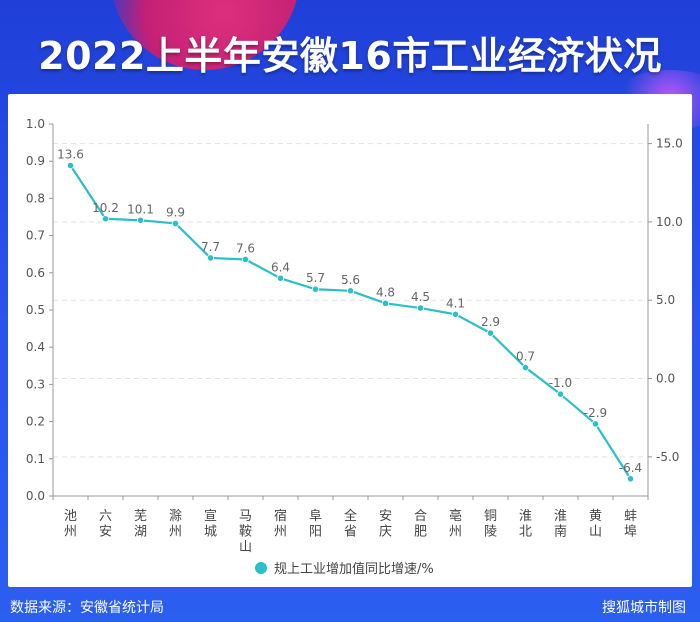 This screenshot has height=622, width=700. What do you see at coordinates (140, 516) in the screenshot?
I see `x-tick-label: 芜` at bounding box center [140, 516].